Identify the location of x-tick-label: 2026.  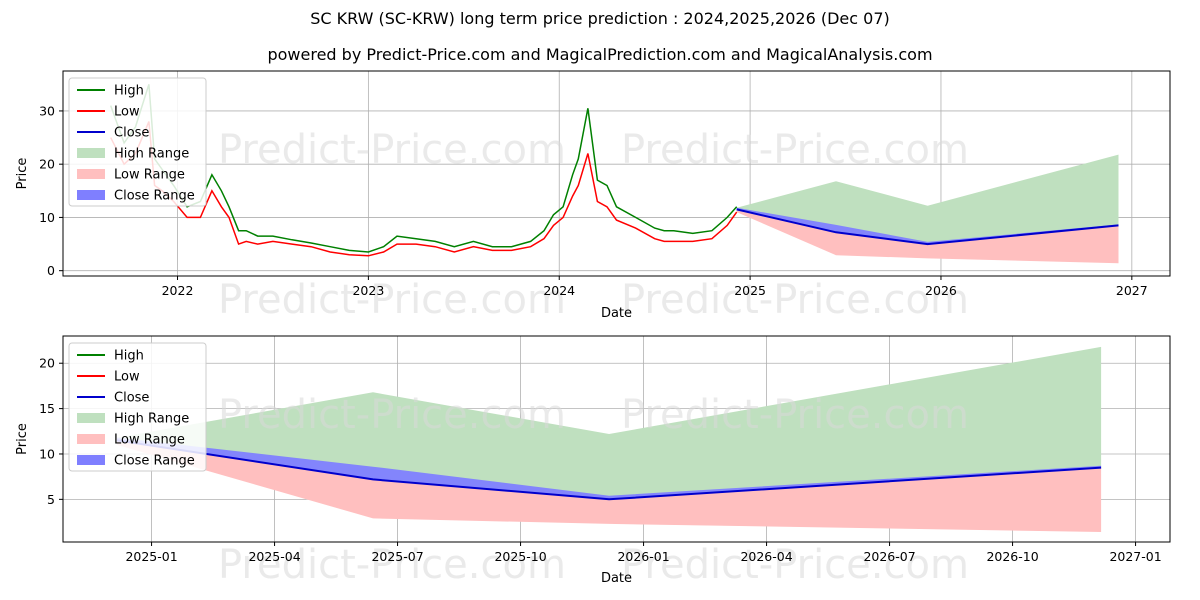
(941, 290).